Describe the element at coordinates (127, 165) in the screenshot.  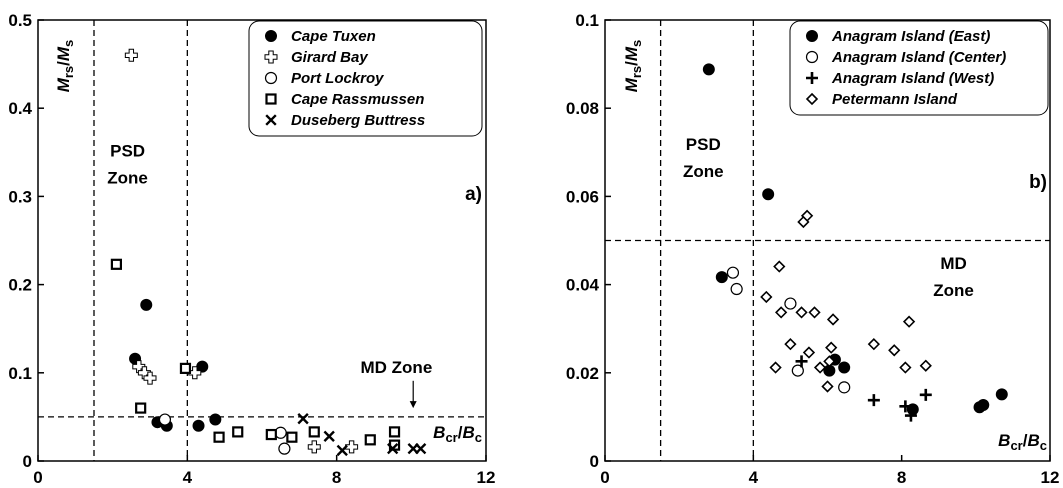
I see `zone-label: PSD Zone` at that location.